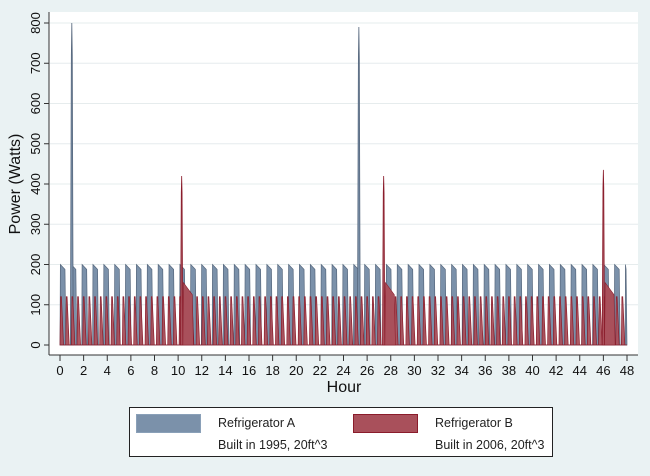 The image size is (650, 476). What do you see at coordinates (391, 370) in the screenshot?
I see `x-tick-label: 28` at bounding box center [391, 370].